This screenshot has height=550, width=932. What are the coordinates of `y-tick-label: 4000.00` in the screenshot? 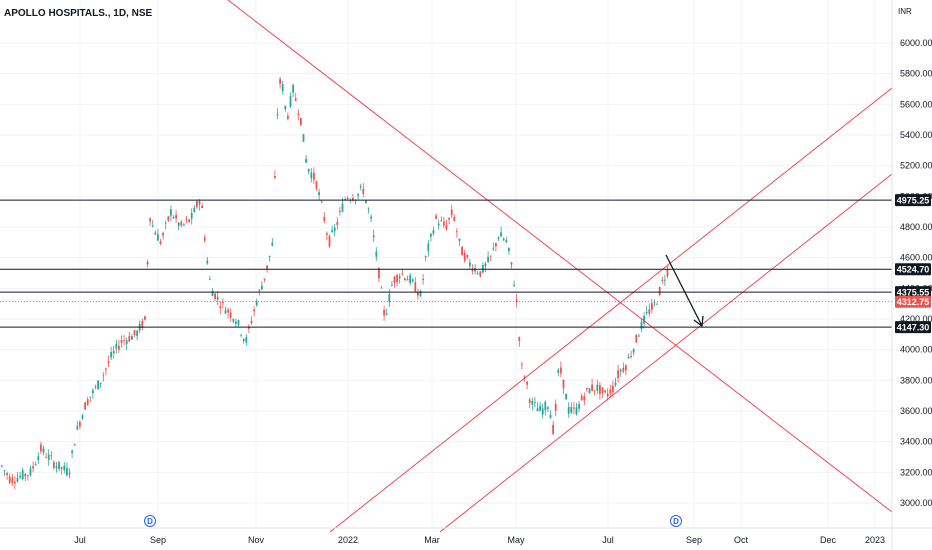 It's located at (916, 350).